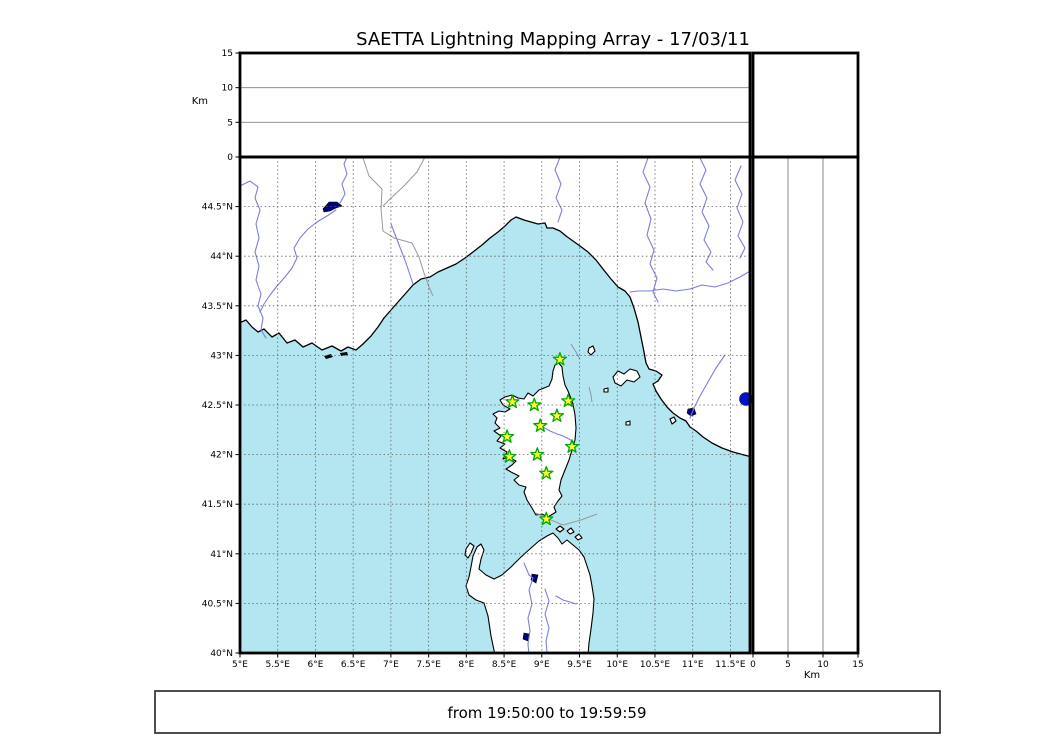 The image size is (1050, 750). Describe the element at coordinates (217, 406) in the screenshot. I see `lat-tick-label: 42.5°N` at that location.